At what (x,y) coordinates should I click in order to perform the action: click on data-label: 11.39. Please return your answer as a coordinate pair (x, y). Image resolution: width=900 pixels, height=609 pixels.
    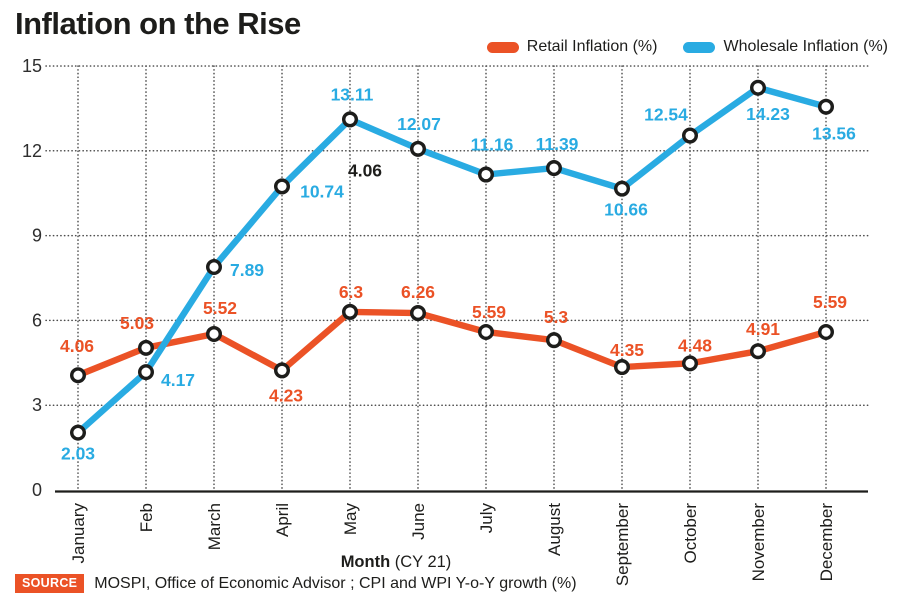
    Looking at the image, I should click on (557, 144).